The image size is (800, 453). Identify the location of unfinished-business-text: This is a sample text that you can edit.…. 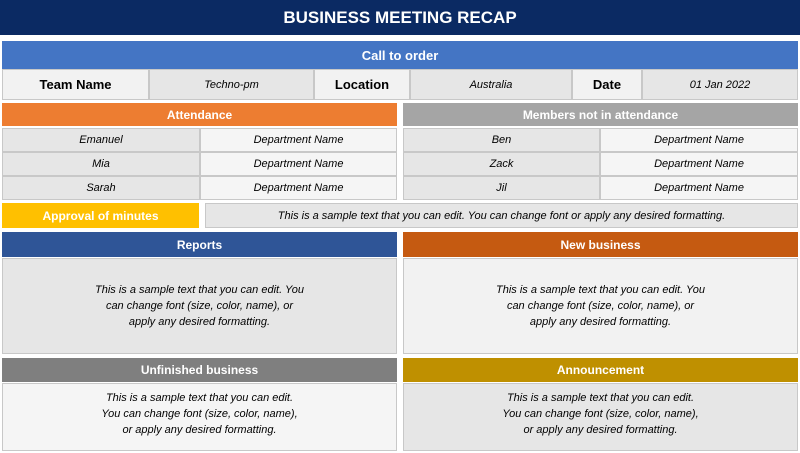
(199, 414).